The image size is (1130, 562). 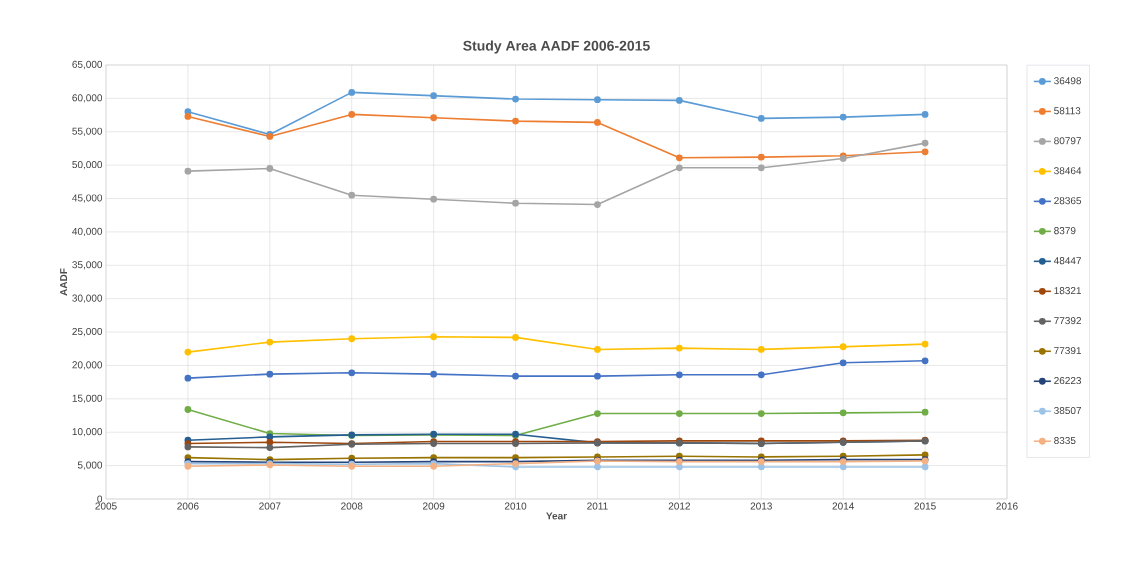 I want to click on x-tick-label: 2006, so click(x=188, y=506).